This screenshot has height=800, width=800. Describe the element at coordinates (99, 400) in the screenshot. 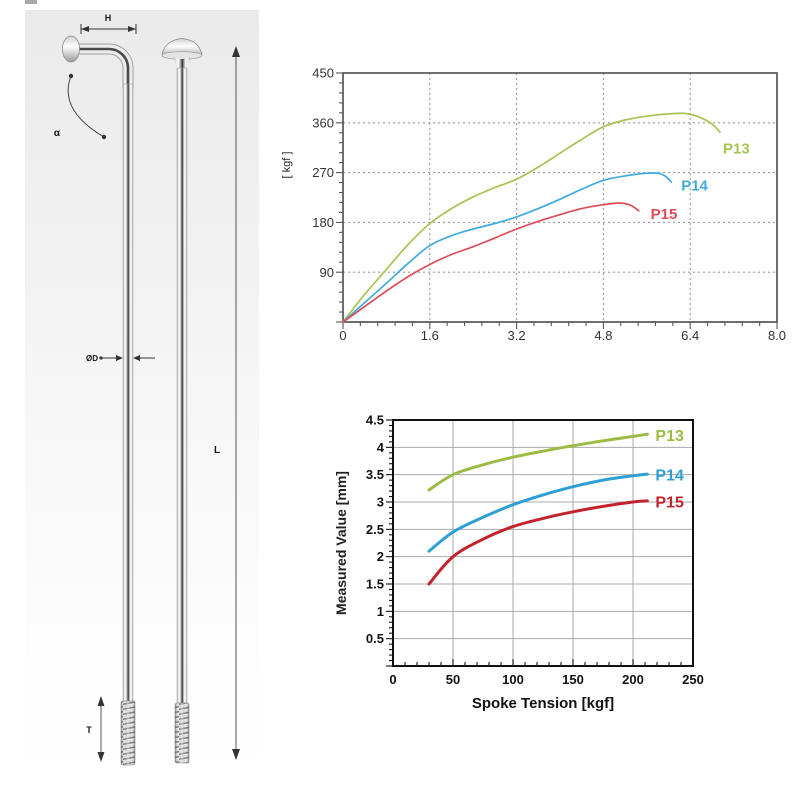

I see `left-spoke` at that location.